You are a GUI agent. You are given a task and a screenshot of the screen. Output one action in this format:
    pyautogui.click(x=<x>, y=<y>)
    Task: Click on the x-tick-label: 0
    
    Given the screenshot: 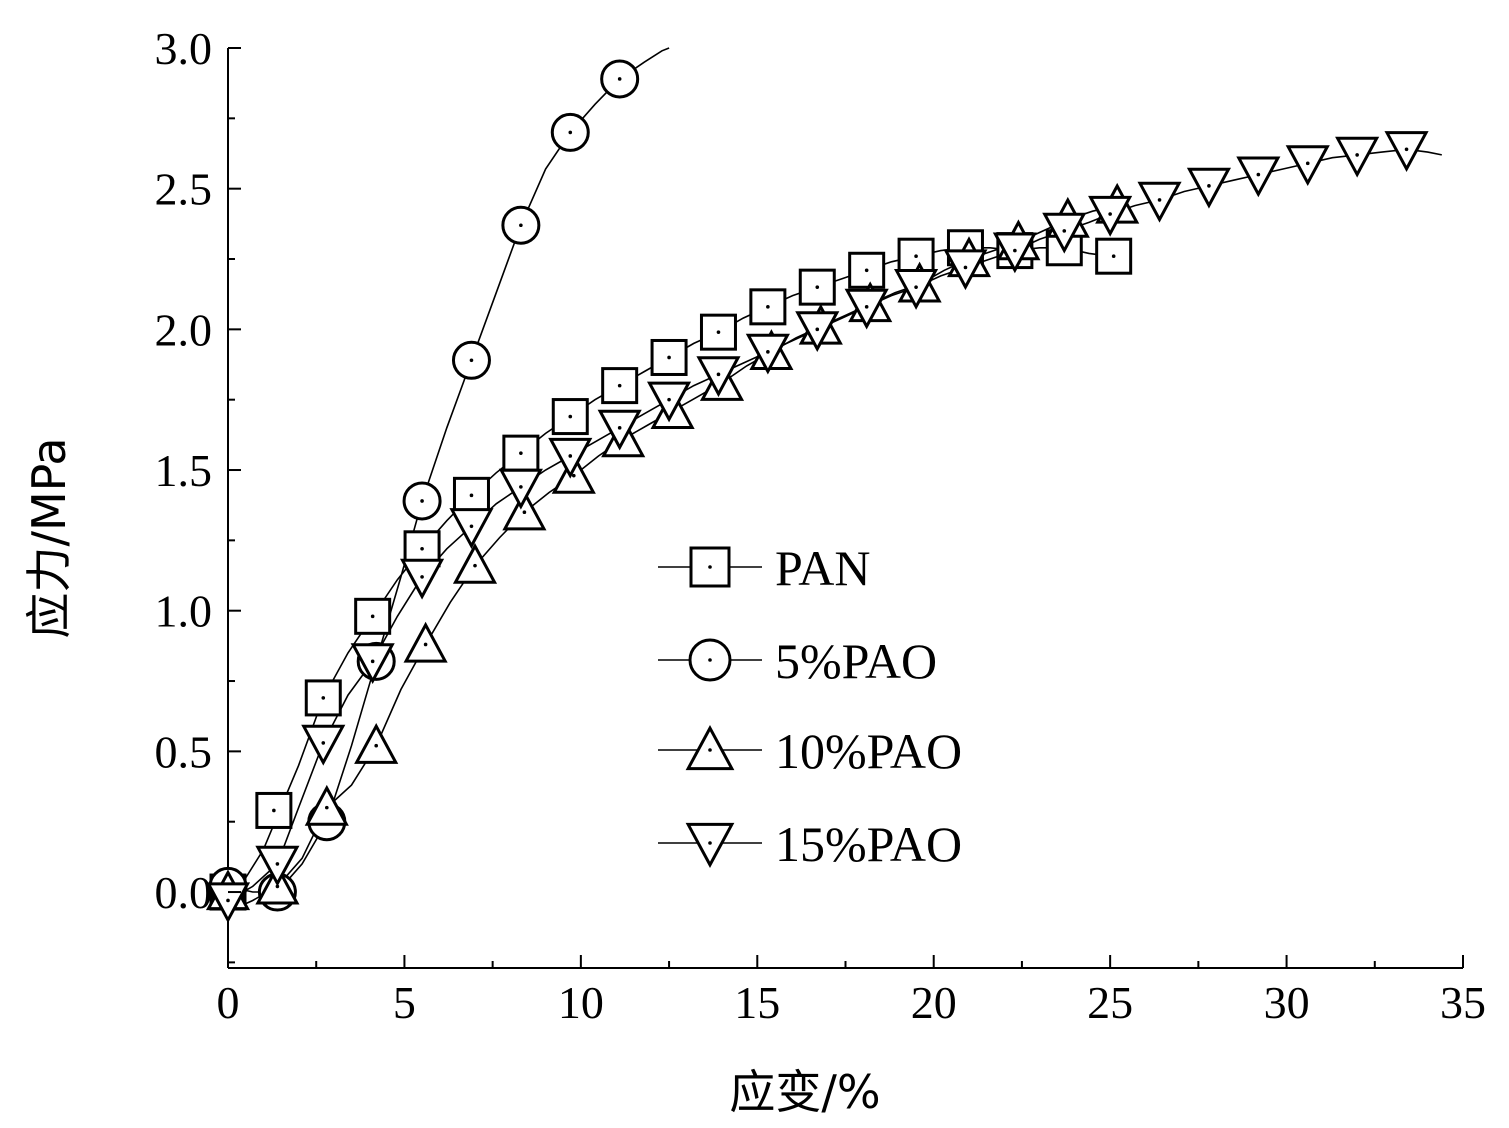 What is the action you would take?
    pyautogui.click(x=228, y=1002)
    